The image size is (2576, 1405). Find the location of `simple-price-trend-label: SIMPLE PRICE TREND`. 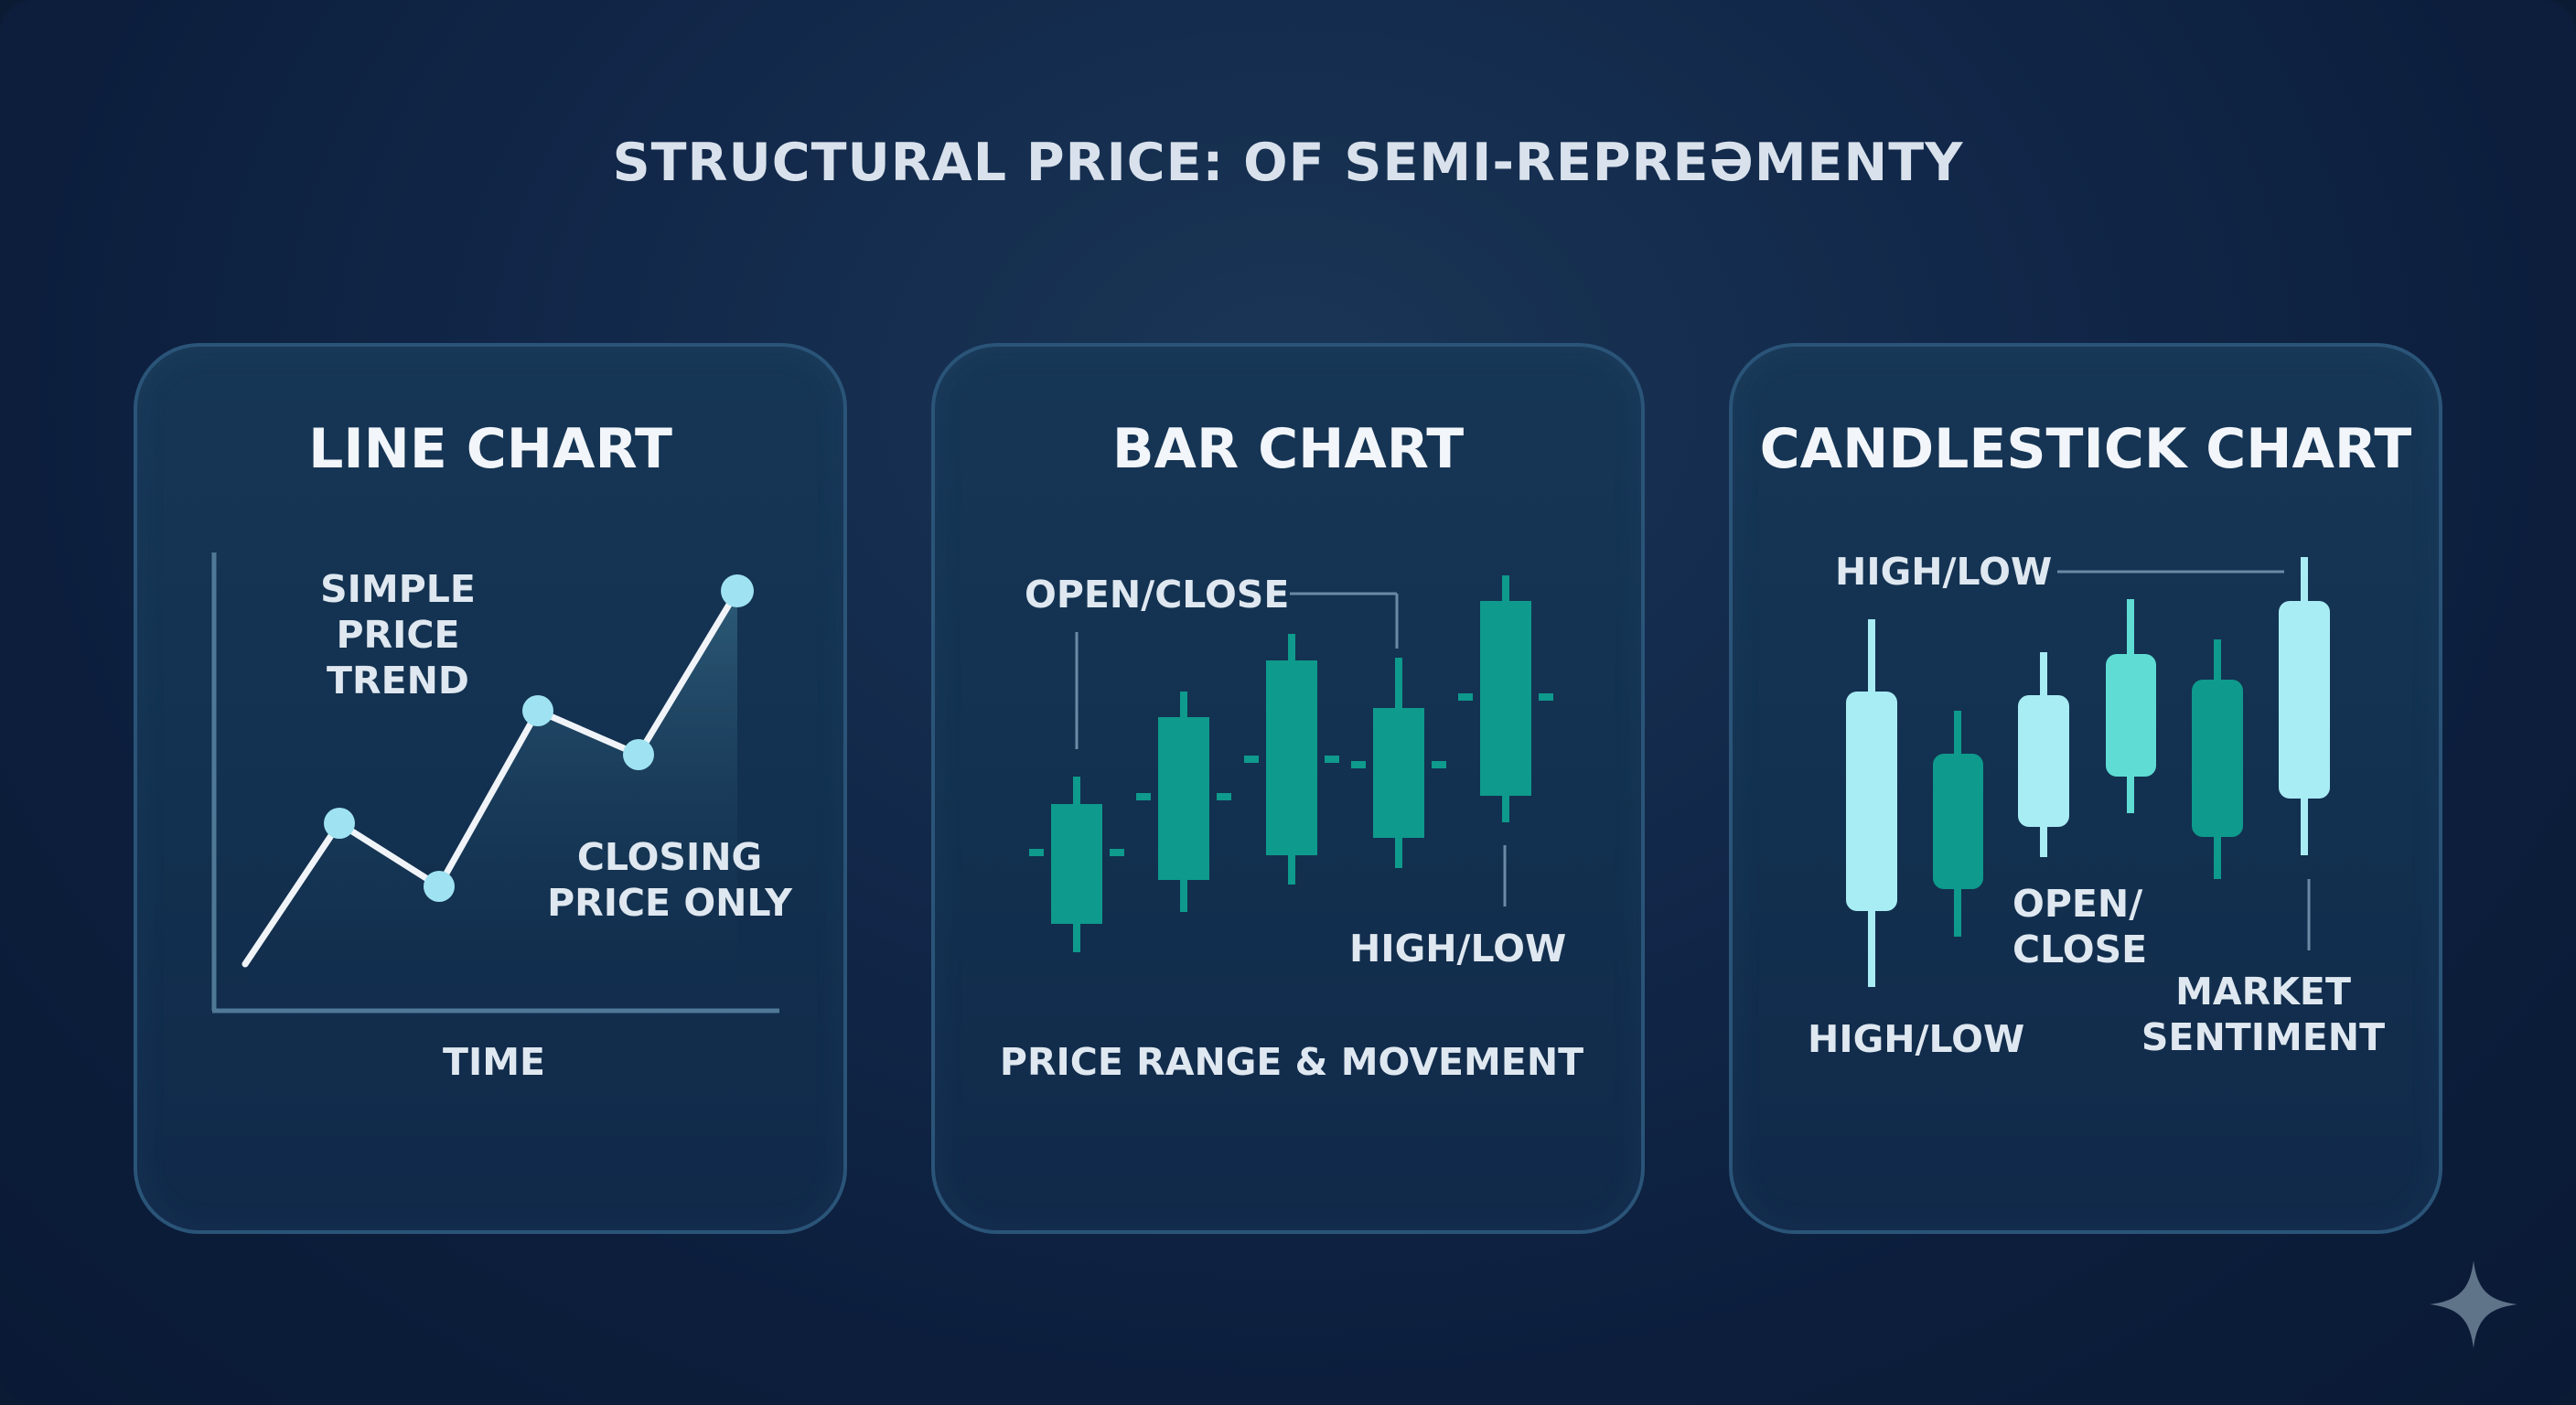

simple-price-trend-label: SIMPLE PRICE TREND is located at coordinates (398, 634).